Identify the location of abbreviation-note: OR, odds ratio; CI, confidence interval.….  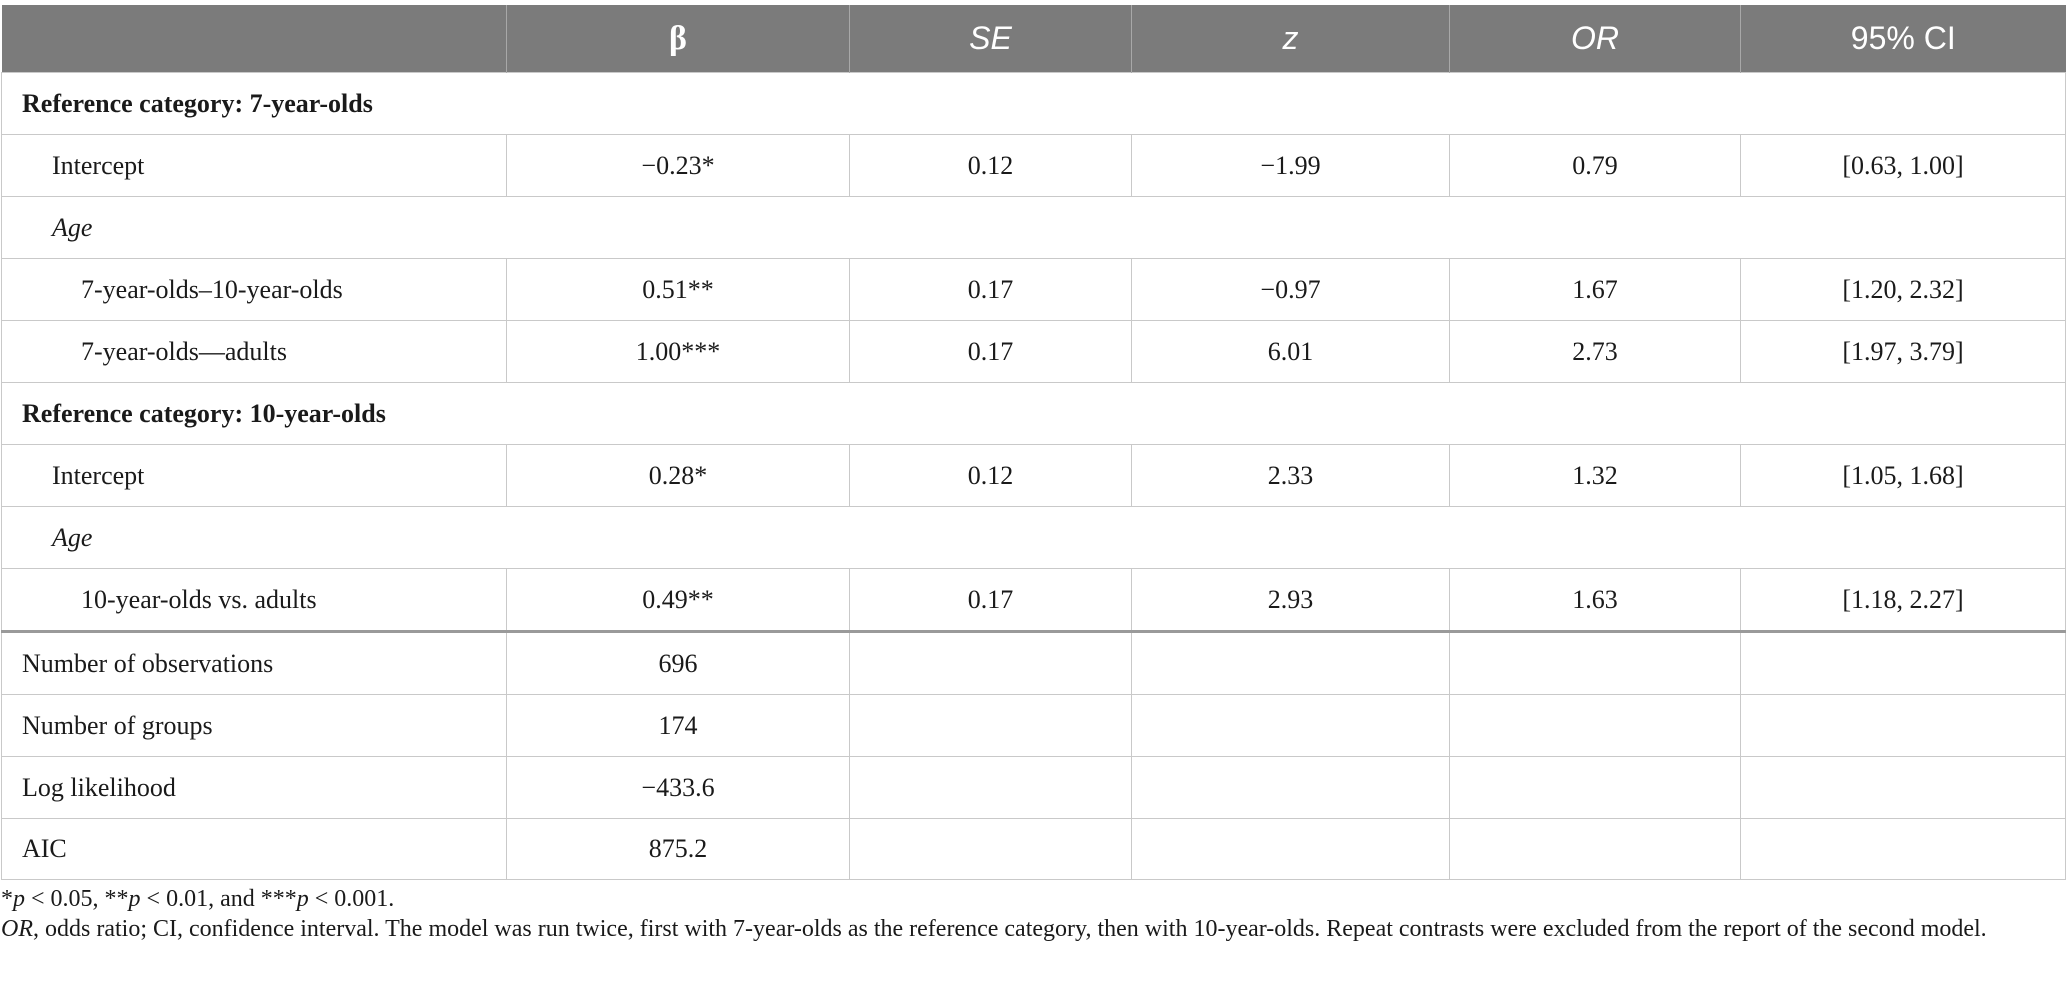
(1031, 929).